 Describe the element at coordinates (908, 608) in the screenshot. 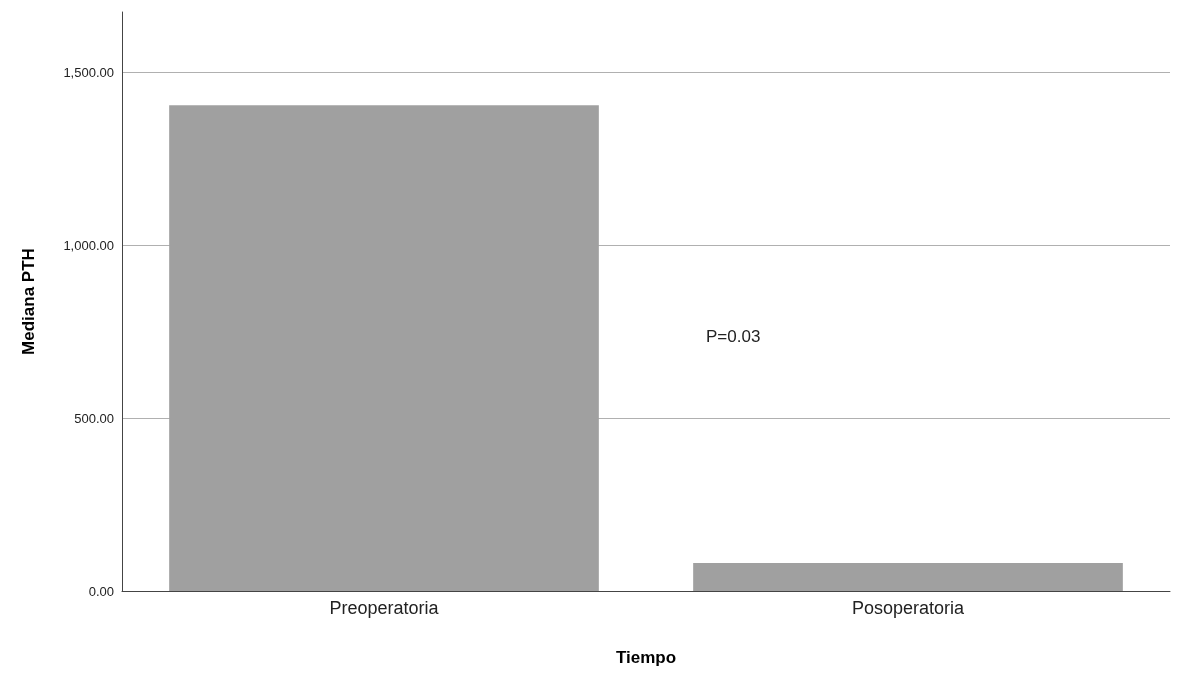

I see `x-tick-label: Posoperatoria` at that location.